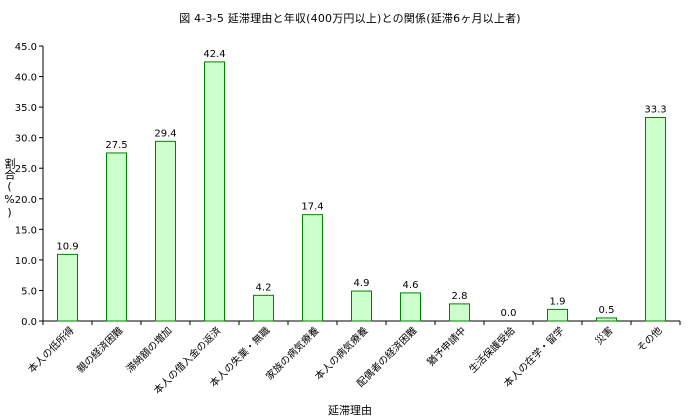 This screenshot has width=700, height=420. I want to click on data-label: 29.4, so click(165, 133).